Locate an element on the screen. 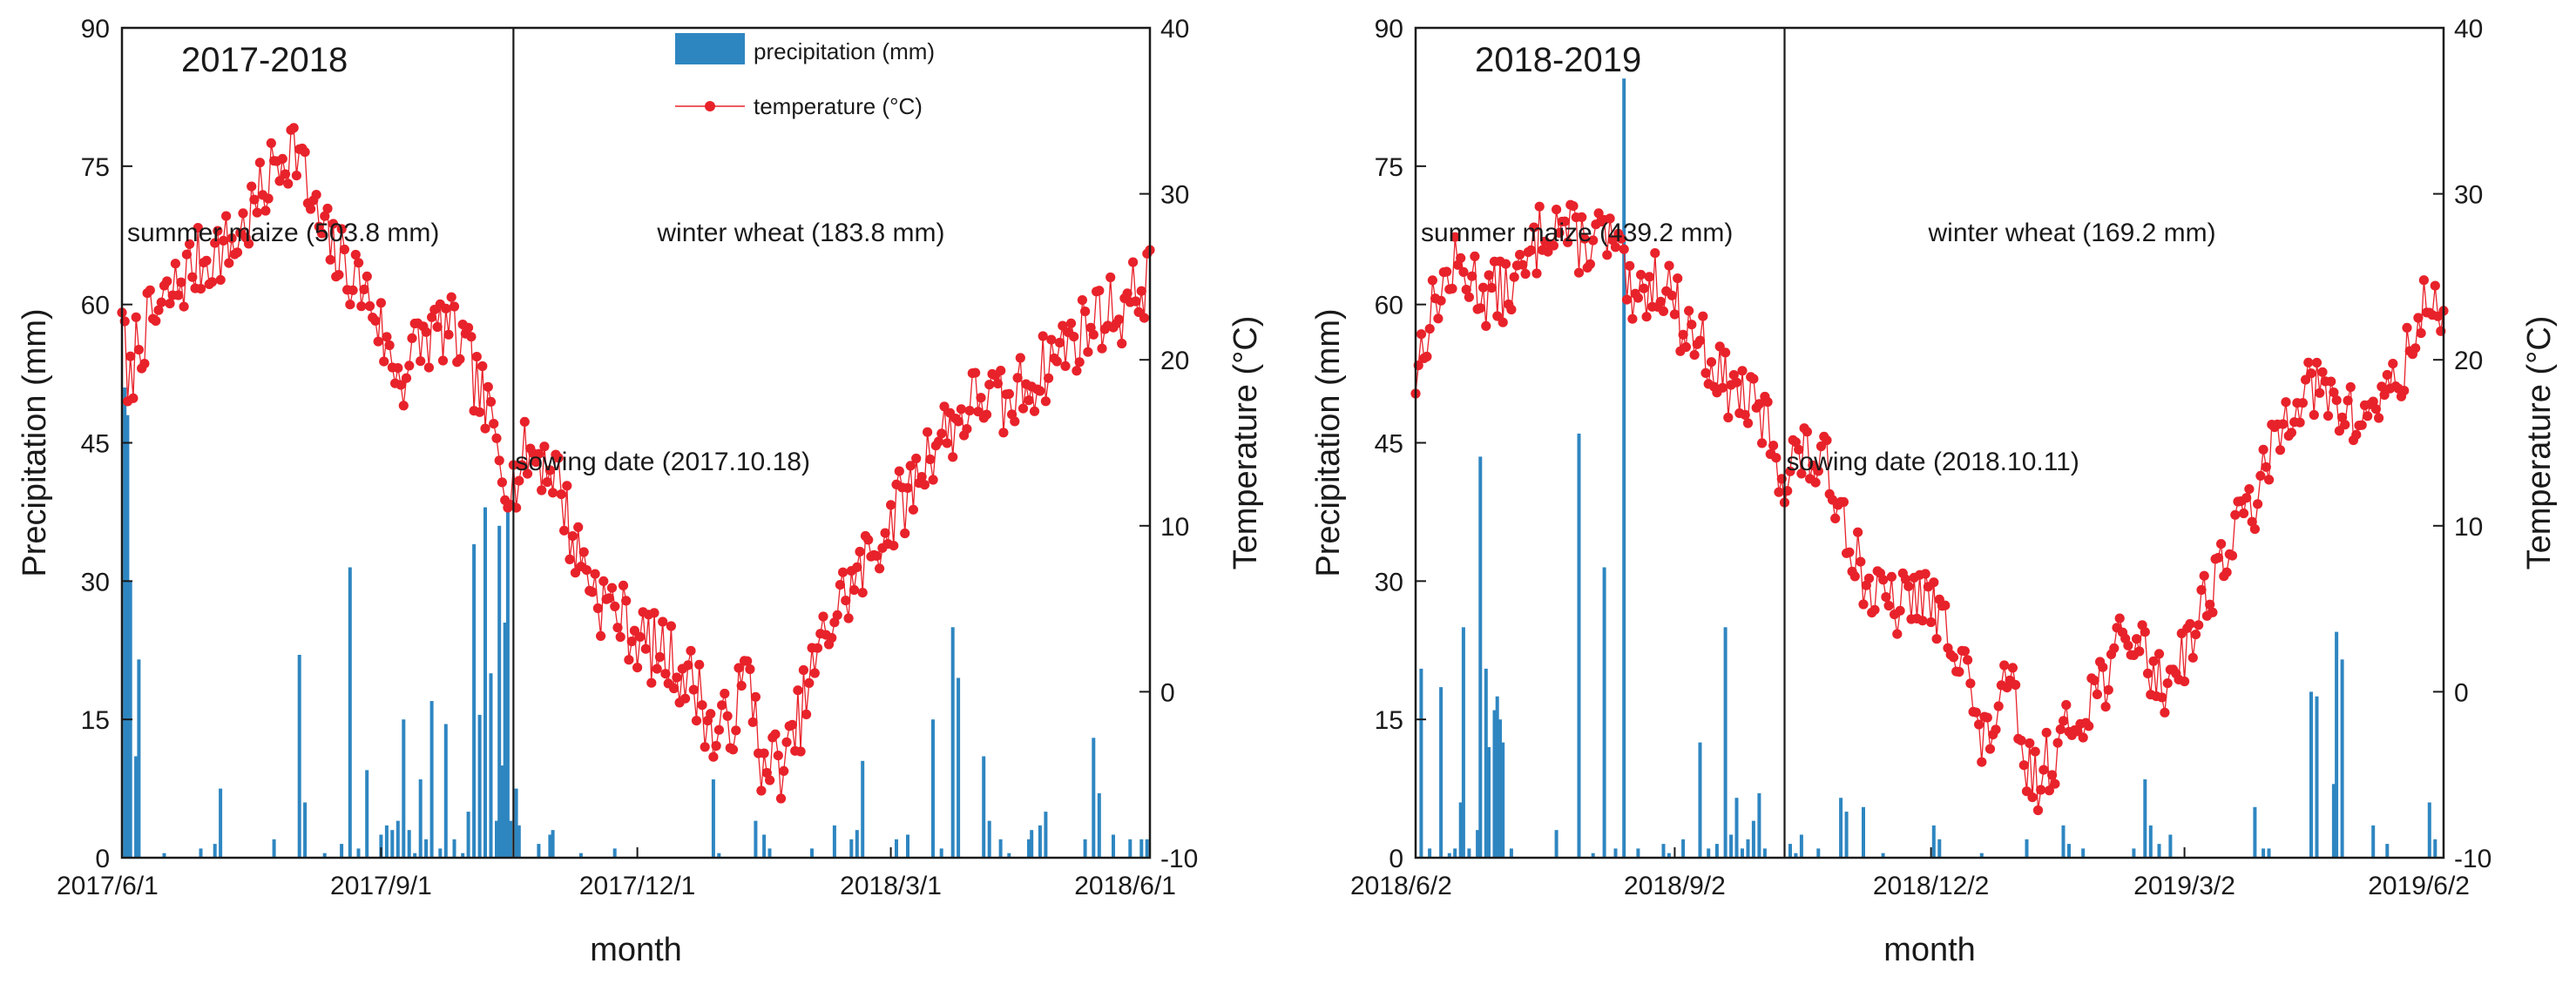 The image size is (2576, 984). winter-wheat-label: winter wheat (183.8 mm) is located at coordinates (800, 233).